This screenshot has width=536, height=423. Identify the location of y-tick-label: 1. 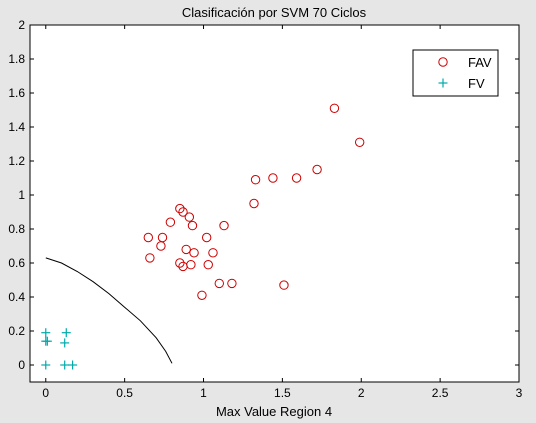
(21, 195).